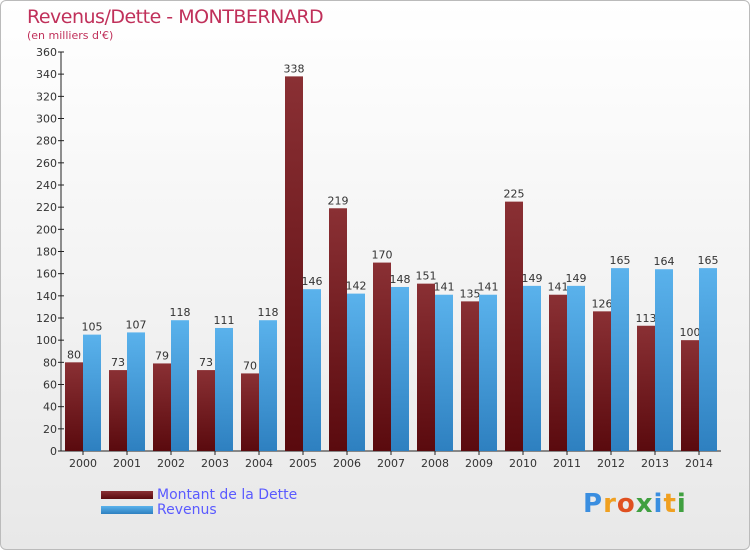  What do you see at coordinates (690, 332) in the screenshot?
I see `data-label: 100` at bounding box center [690, 332].